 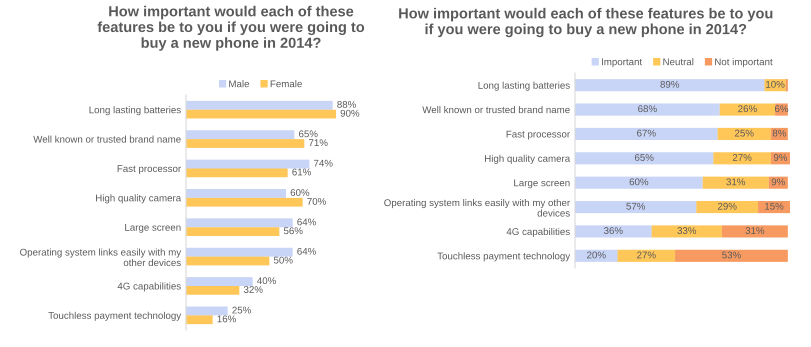 What do you see at coordinates (293, 230) in the screenshot?
I see `data-label: 56%` at bounding box center [293, 230].